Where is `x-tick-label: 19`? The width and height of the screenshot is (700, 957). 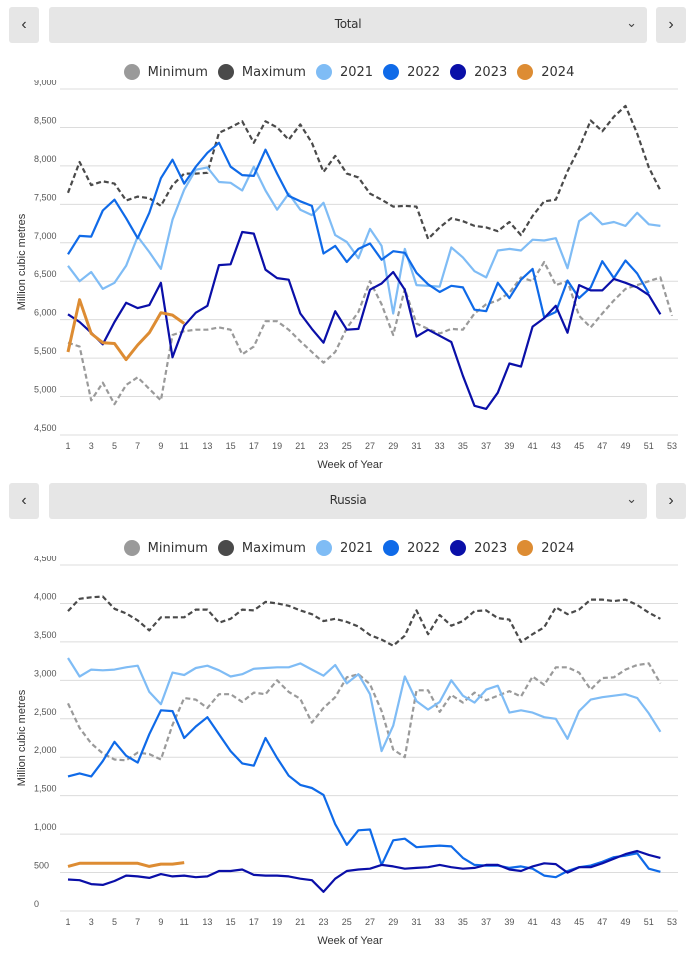 x-tick-label: 19 is located at coordinates (277, 446).